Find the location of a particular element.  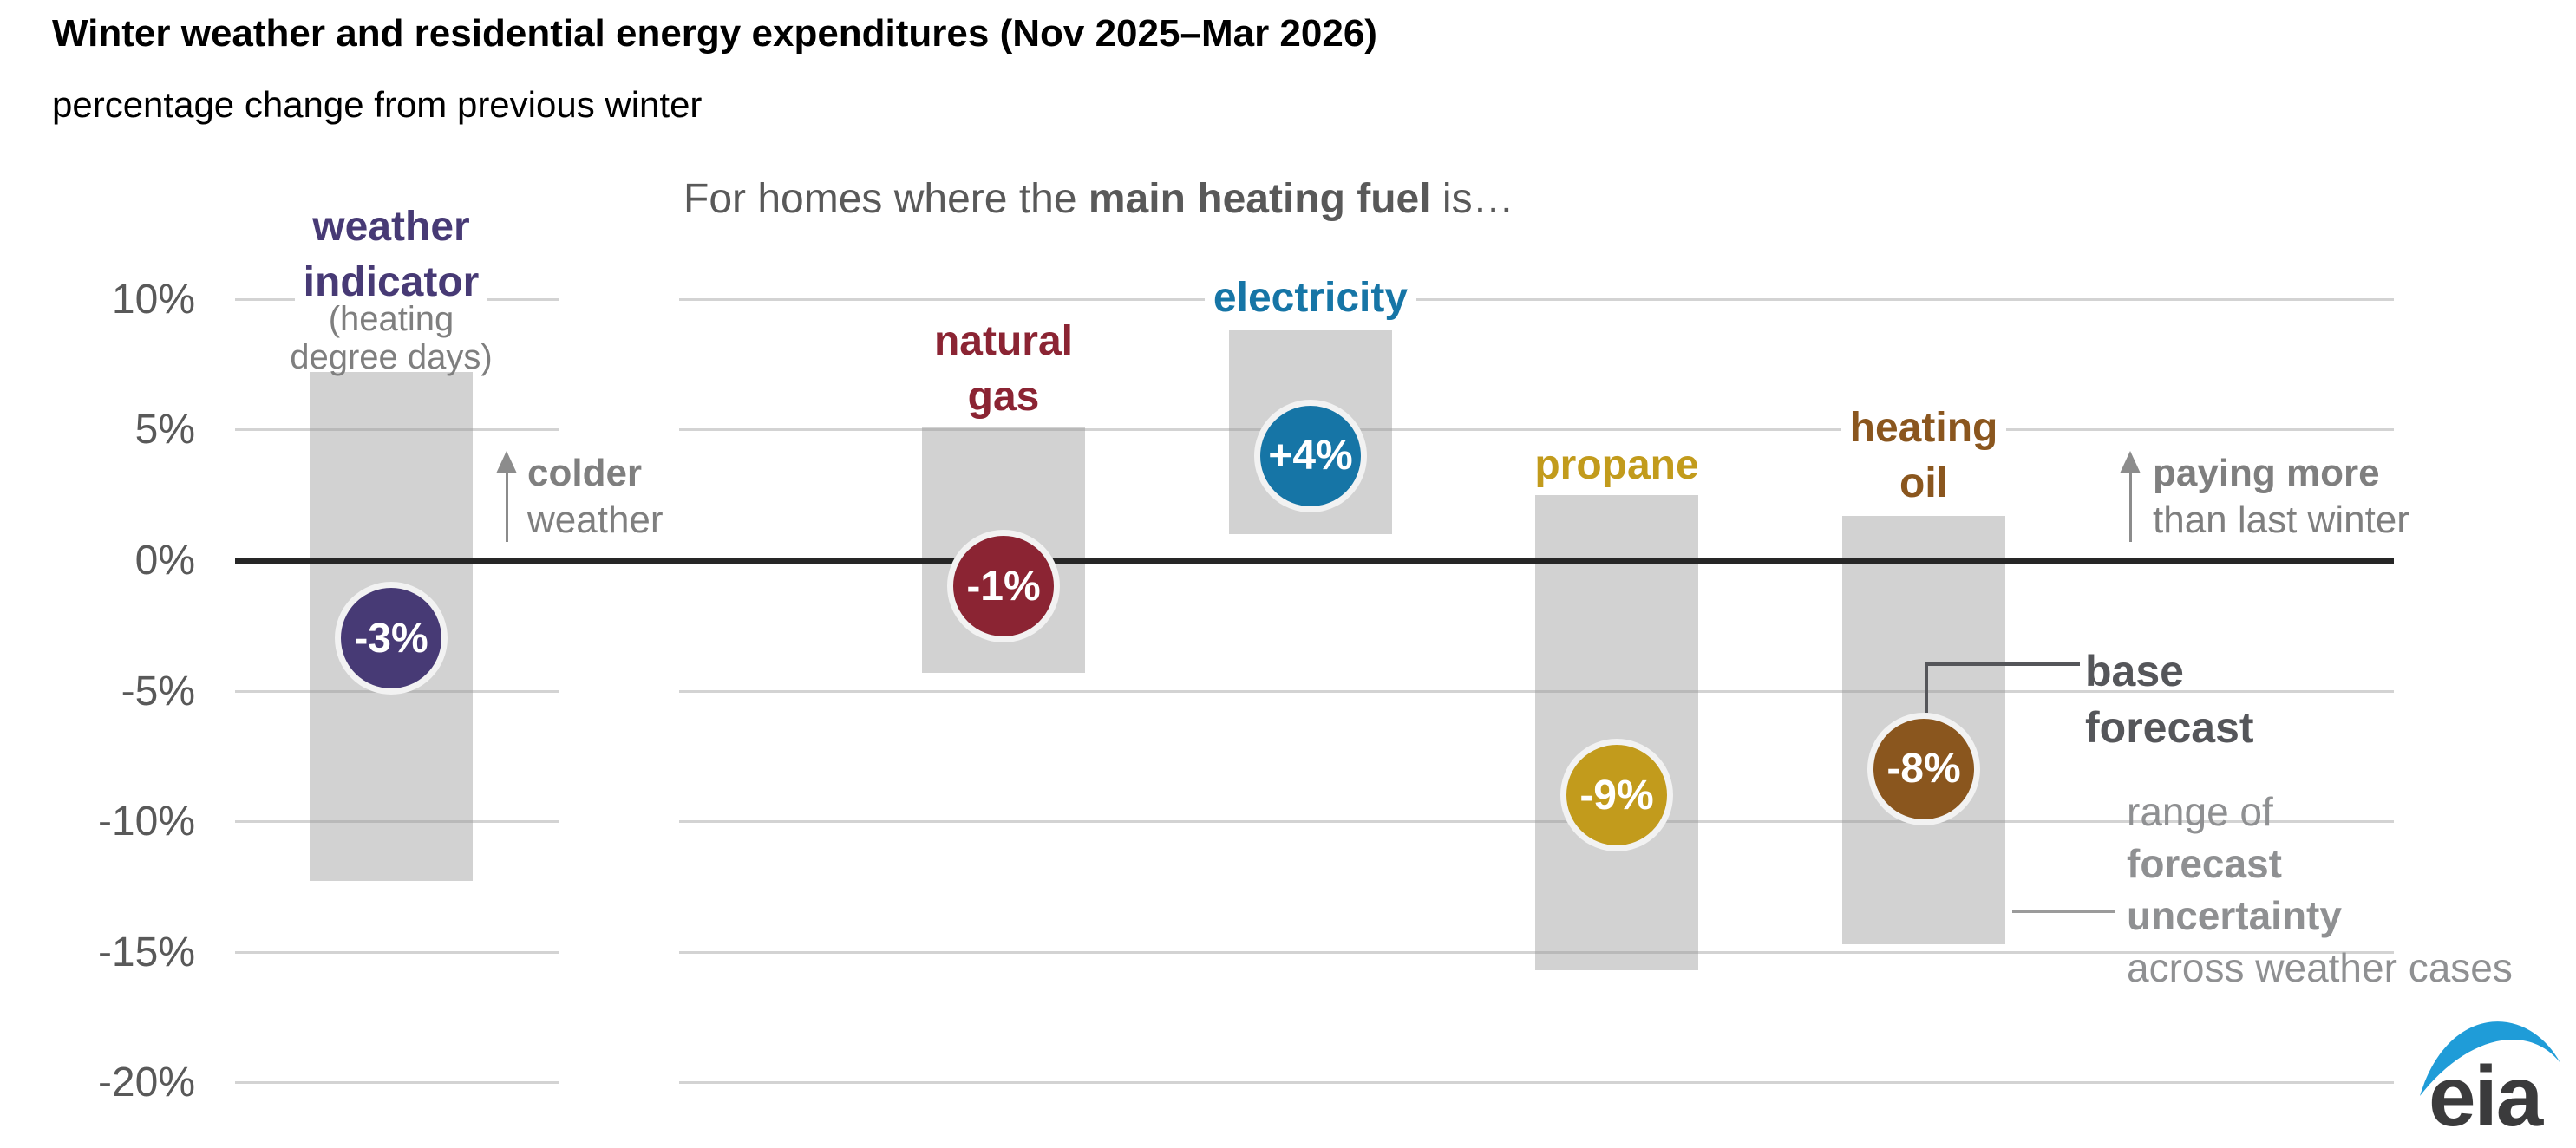

fuel-panel-header-bold: main heating fuel is located at coordinates (1259, 199).